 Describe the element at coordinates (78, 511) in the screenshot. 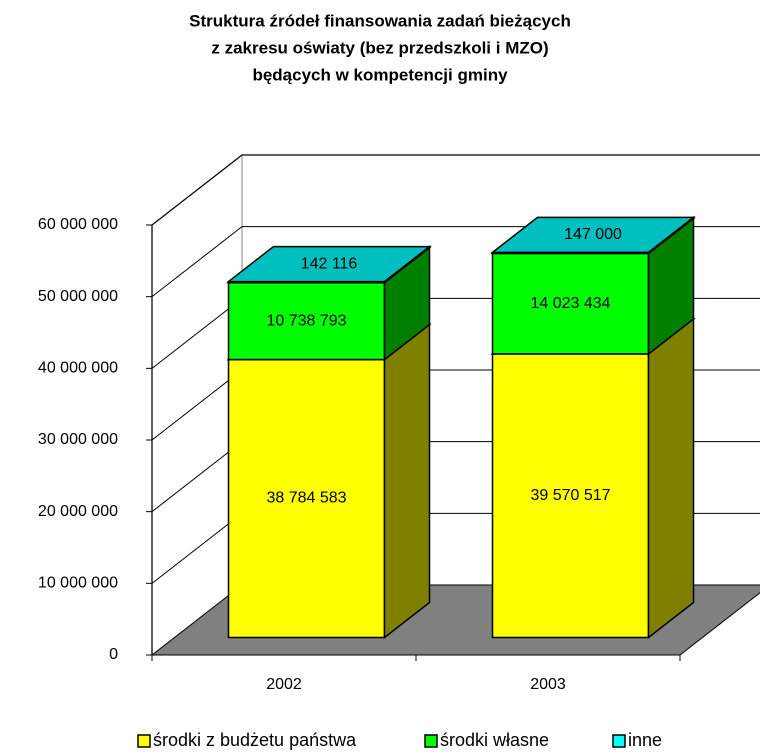

I see `y-tick-label: 20 000 000` at that location.